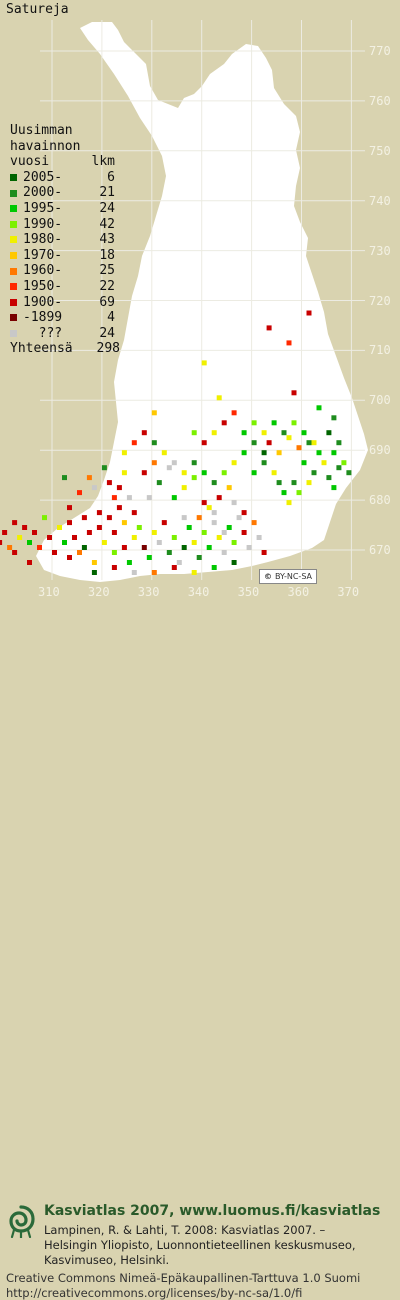  I want to click on legend-row: 1950- 22, so click(65, 287).